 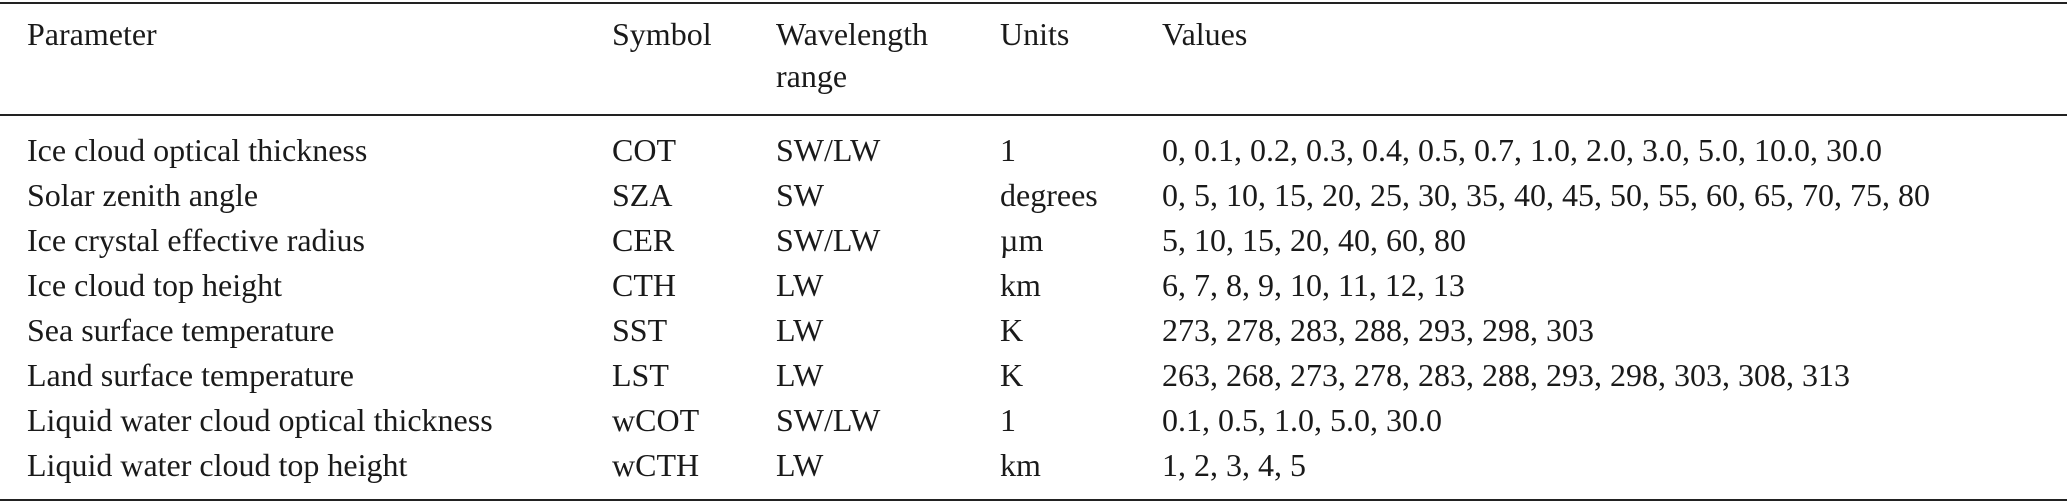 What do you see at coordinates (656, 420) in the screenshot?
I see `cell-symbol: wCOT` at bounding box center [656, 420].